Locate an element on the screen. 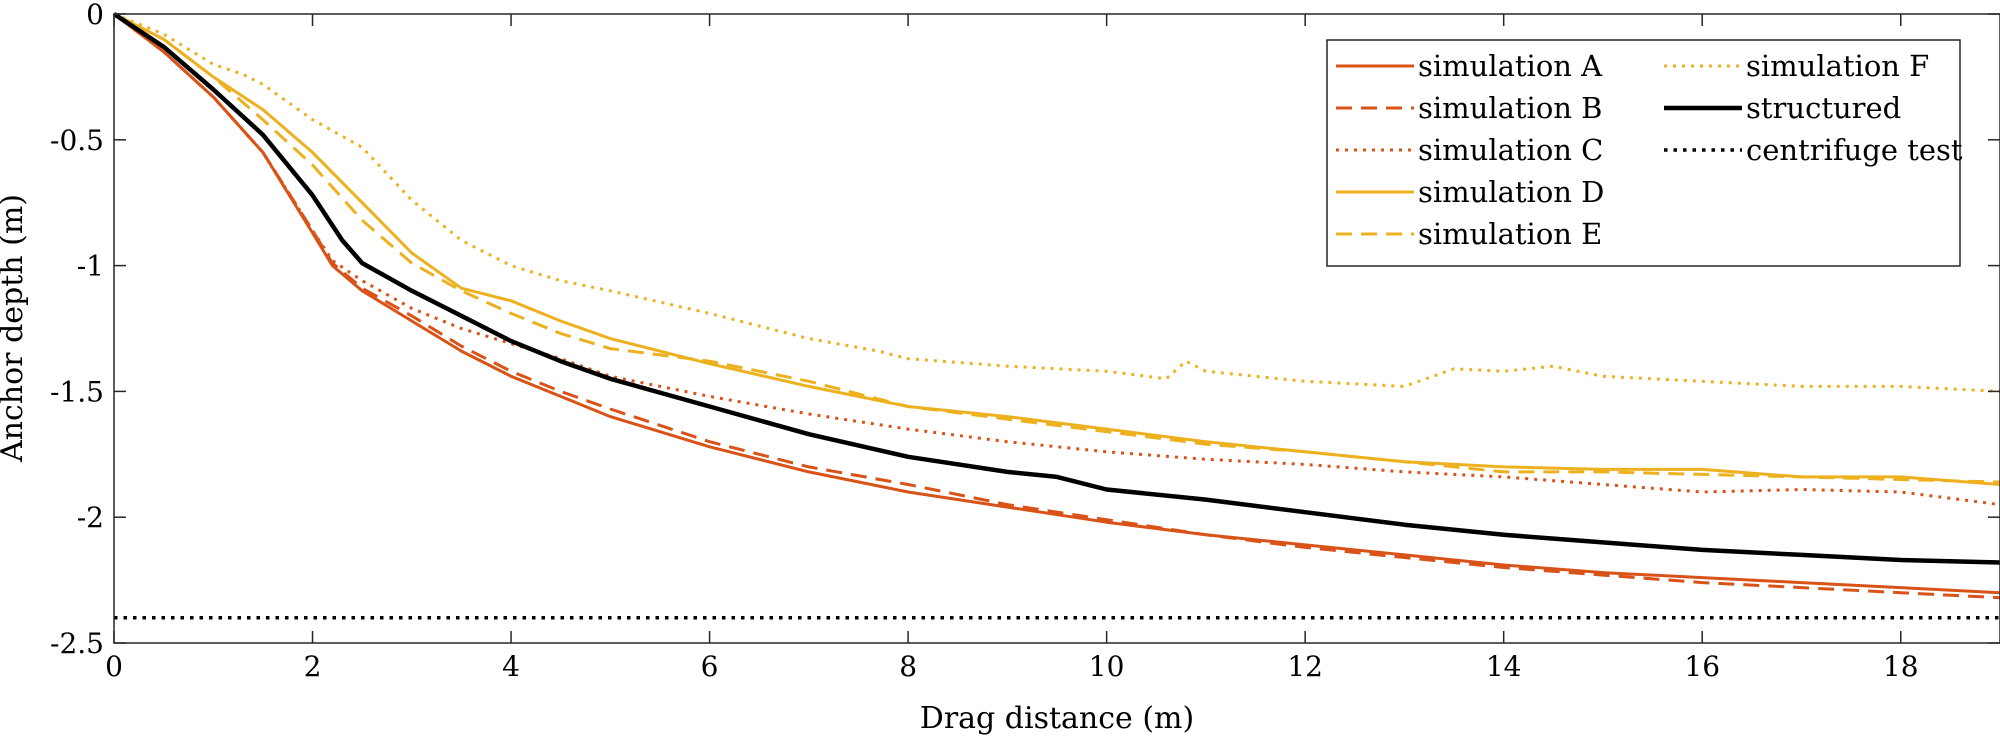 The image size is (2000, 737). x-tick-label: 18 is located at coordinates (1901, 666).